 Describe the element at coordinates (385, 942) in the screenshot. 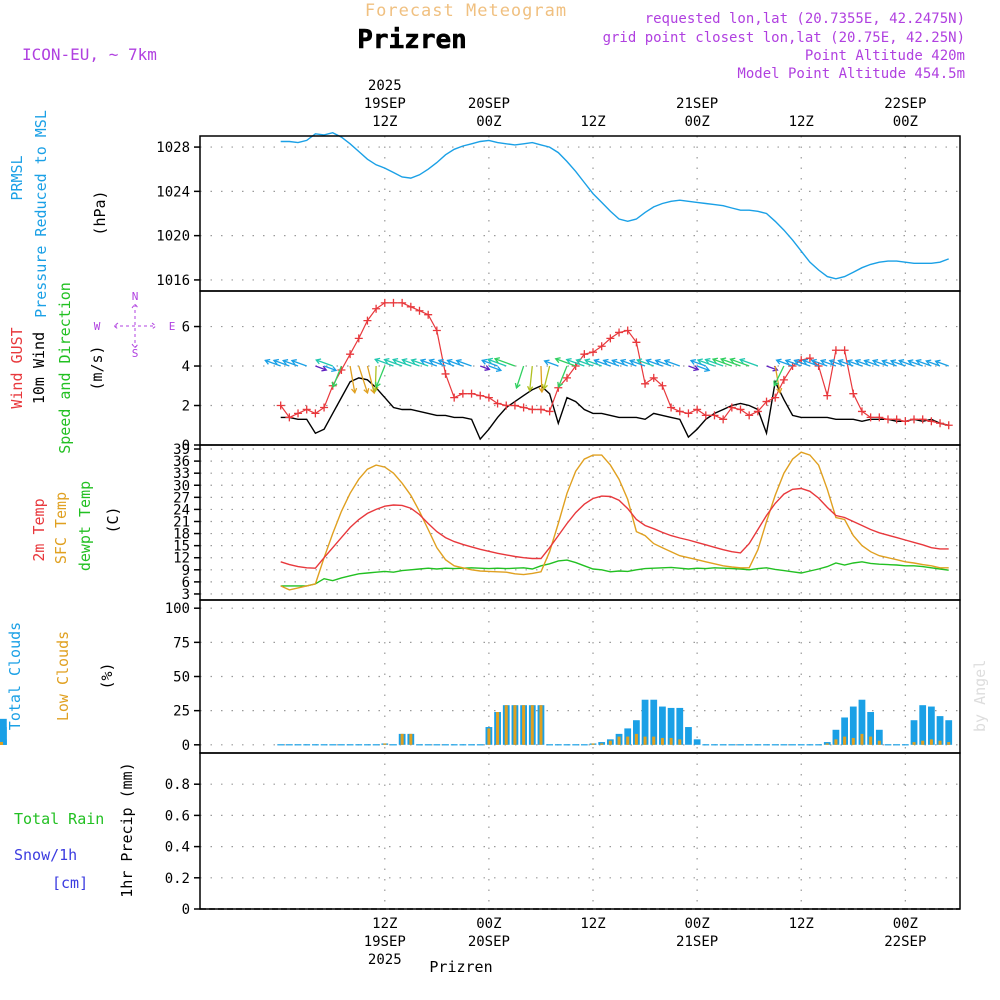

I see `bottom-time-label: 19SEP` at that location.